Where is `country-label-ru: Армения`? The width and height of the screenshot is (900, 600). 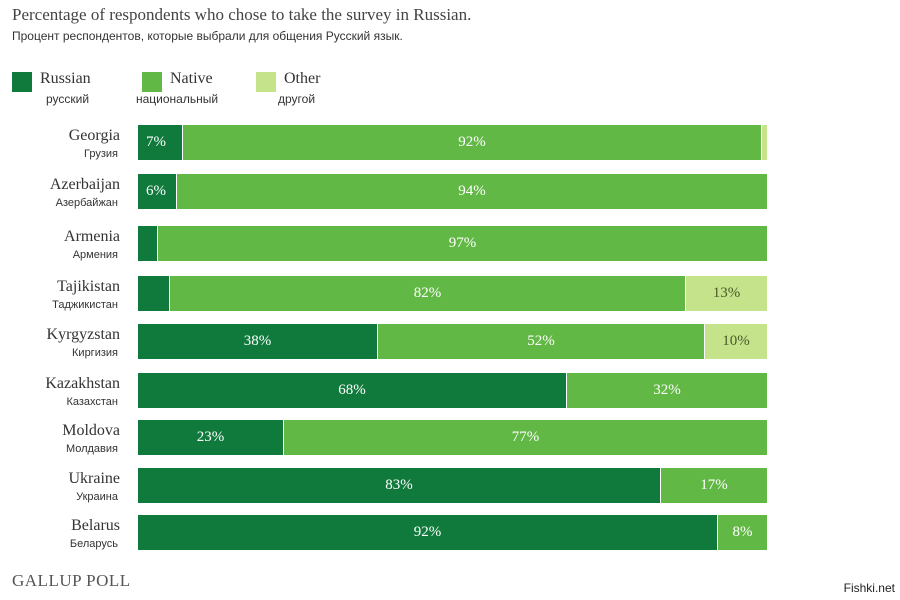 country-label-ru: Армения is located at coordinates (95, 255).